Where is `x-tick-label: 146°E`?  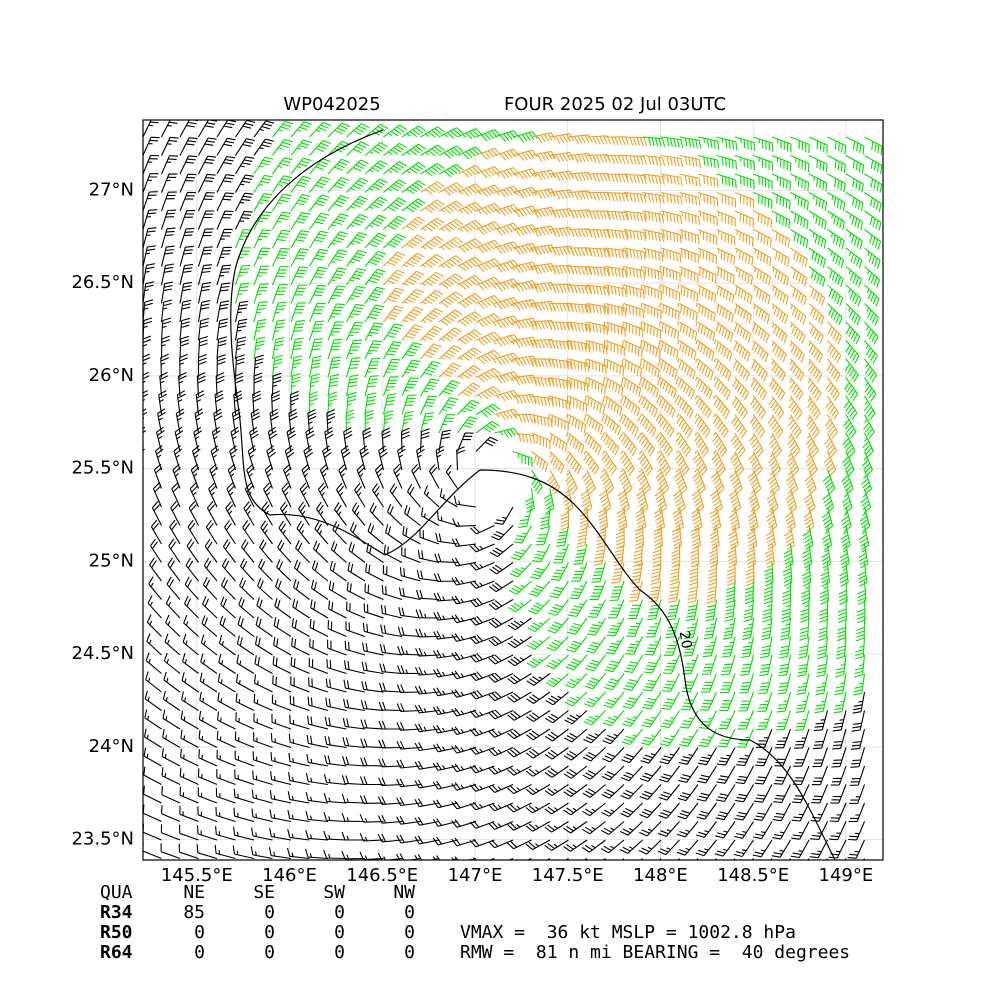 x-tick-label: 146°E is located at coordinates (289, 875).